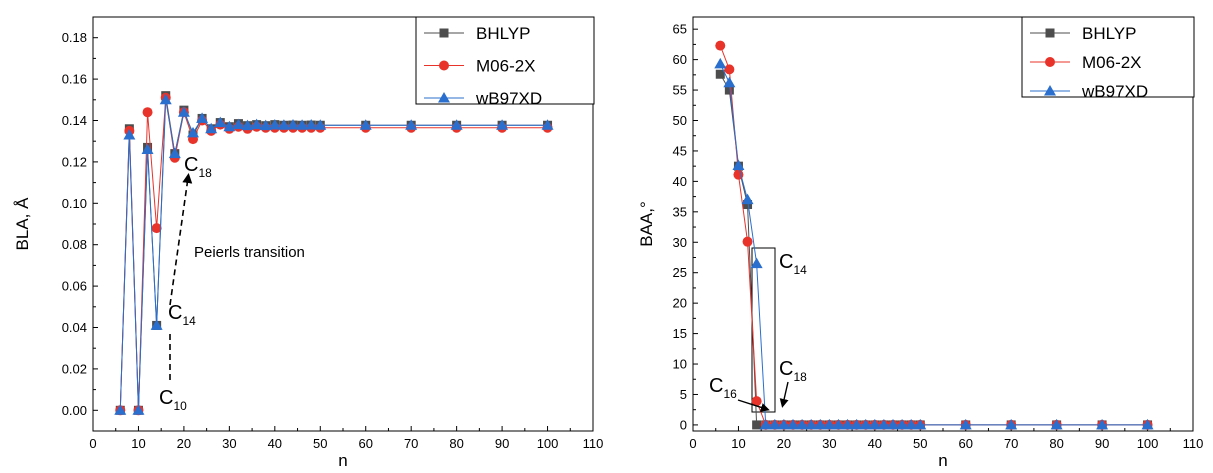 The width and height of the screenshot is (1213, 473). Describe the element at coordinates (683, 394) in the screenshot. I see `y-tick-label: 5` at that location.